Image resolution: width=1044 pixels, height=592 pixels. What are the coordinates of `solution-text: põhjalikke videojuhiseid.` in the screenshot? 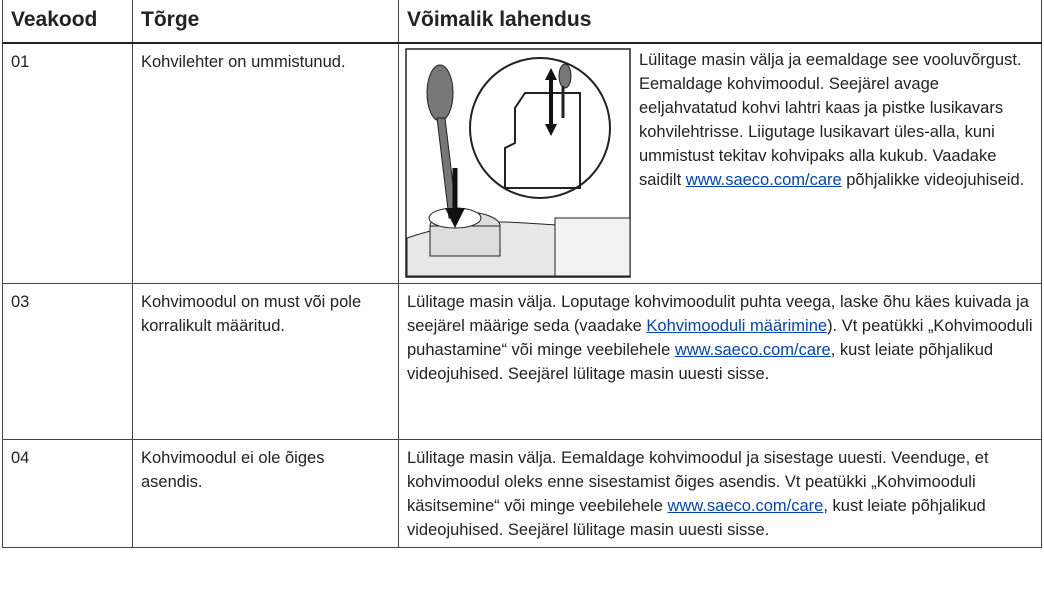 It's located at (933, 180).